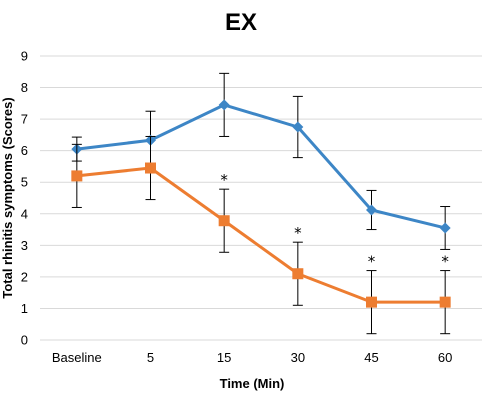 The height and width of the screenshot is (401, 490). I want to click on y-tick-label: 1, so click(24, 308).